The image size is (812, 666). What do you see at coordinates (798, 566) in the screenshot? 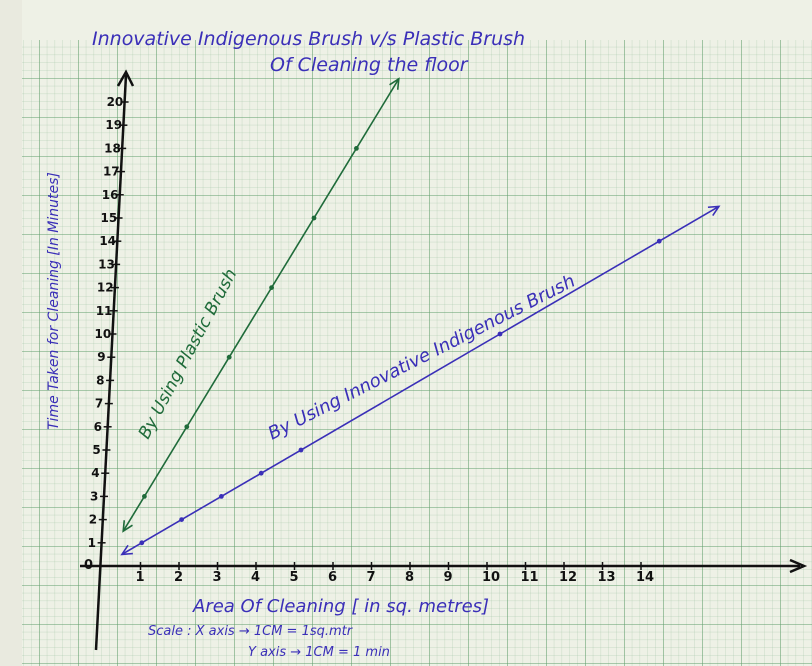
I see `x-axis-arrowhead` at bounding box center [798, 566].